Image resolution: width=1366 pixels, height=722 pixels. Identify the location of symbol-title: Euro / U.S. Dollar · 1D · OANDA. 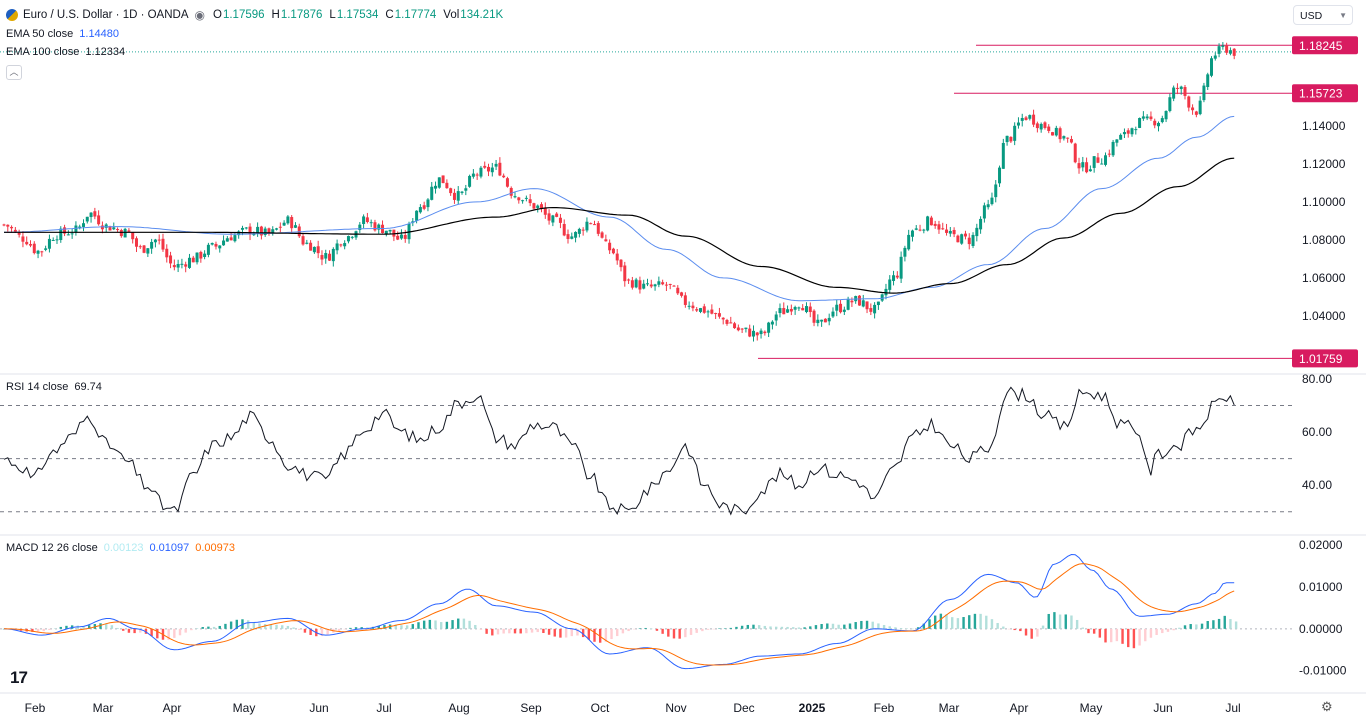
(106, 15).